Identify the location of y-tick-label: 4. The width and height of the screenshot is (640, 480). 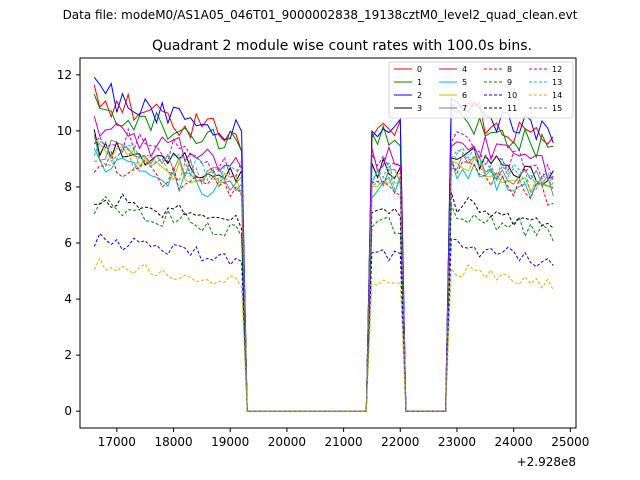
(68, 299).